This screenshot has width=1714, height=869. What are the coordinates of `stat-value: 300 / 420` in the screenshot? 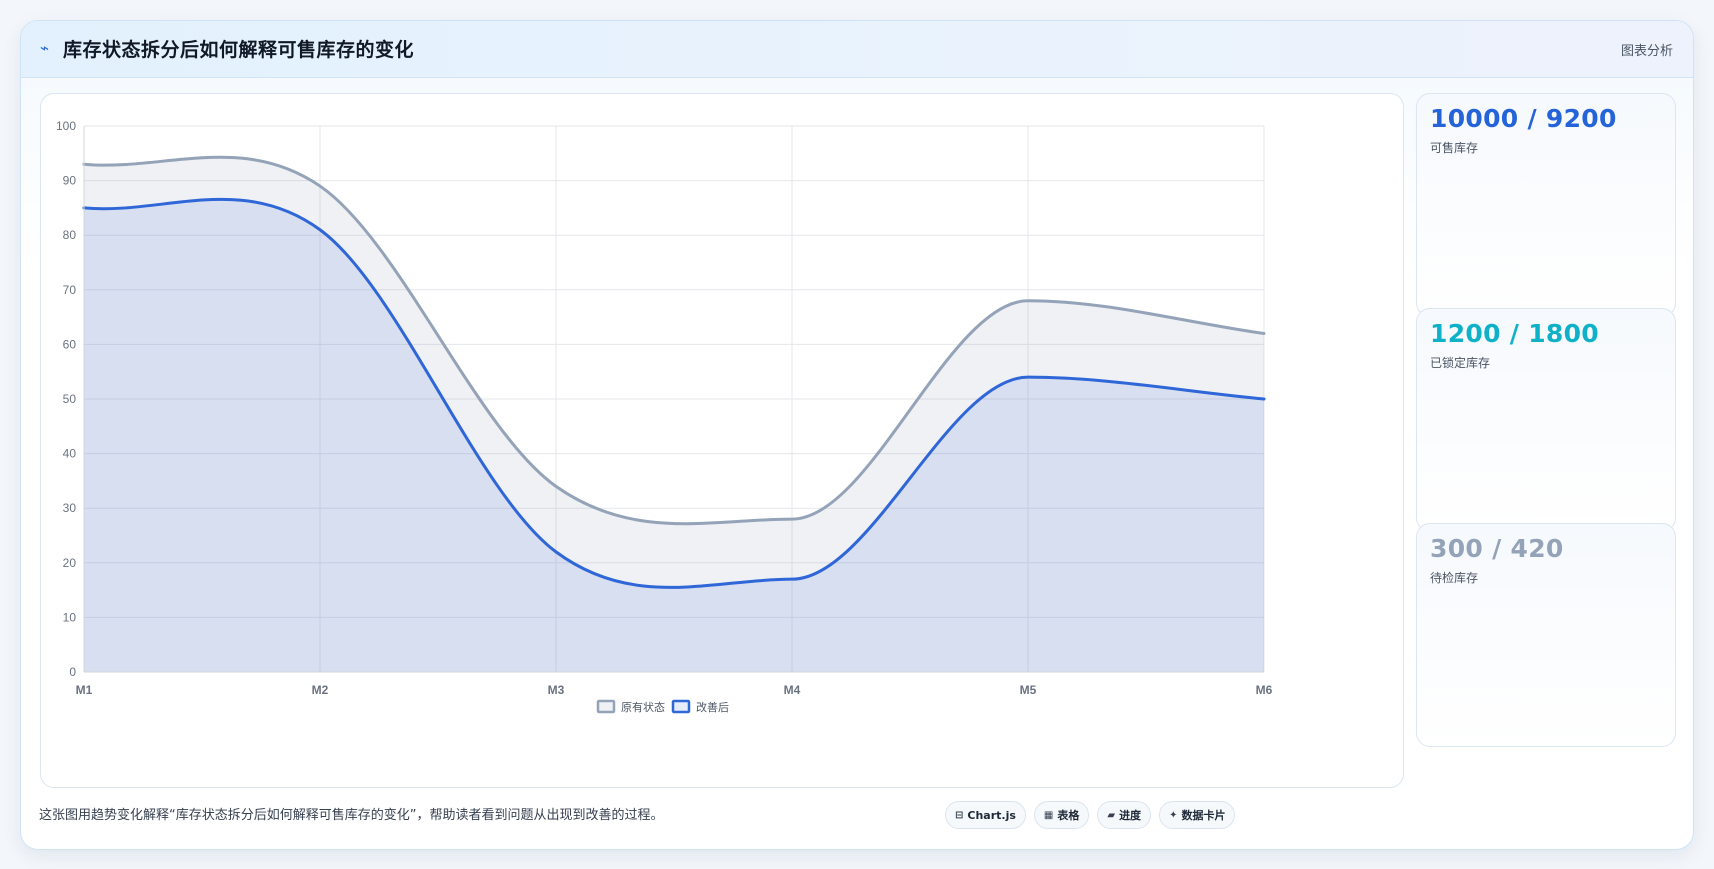 It's located at (1497, 548).